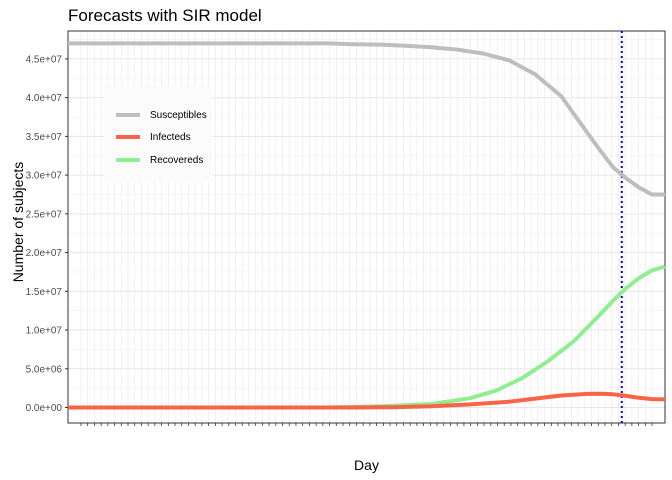  I want to click on y-tick-label: 0.0e+00, so click(44, 408).